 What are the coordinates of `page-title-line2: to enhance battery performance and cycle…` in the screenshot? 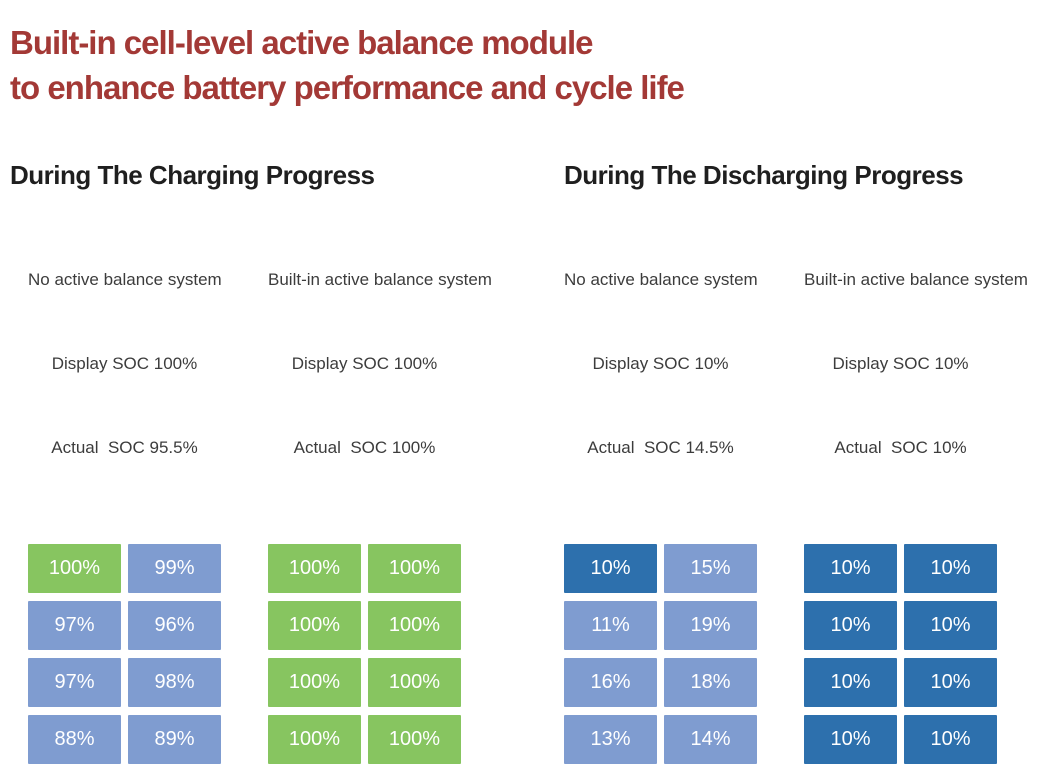 It's located at (347, 87).